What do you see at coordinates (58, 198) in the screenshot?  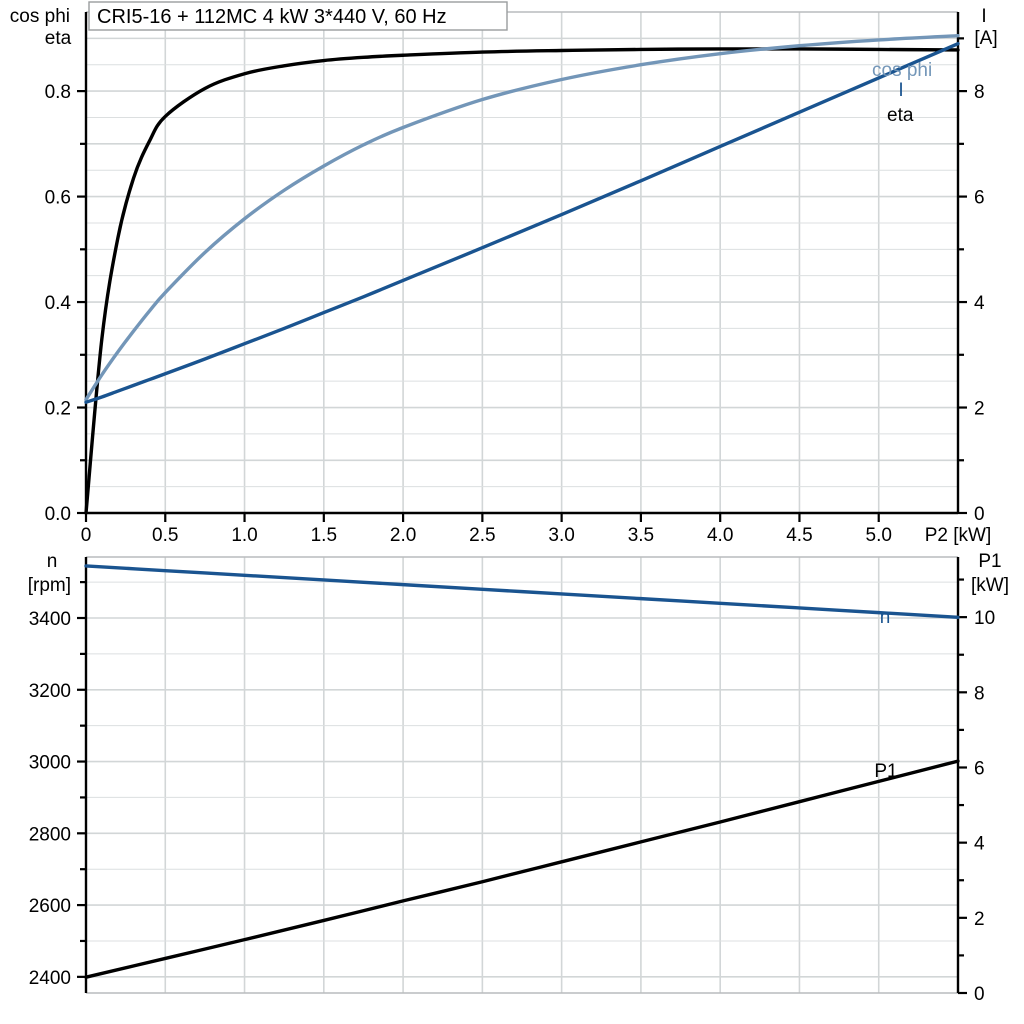 I see `svg-text: 0.6` at bounding box center [58, 198].